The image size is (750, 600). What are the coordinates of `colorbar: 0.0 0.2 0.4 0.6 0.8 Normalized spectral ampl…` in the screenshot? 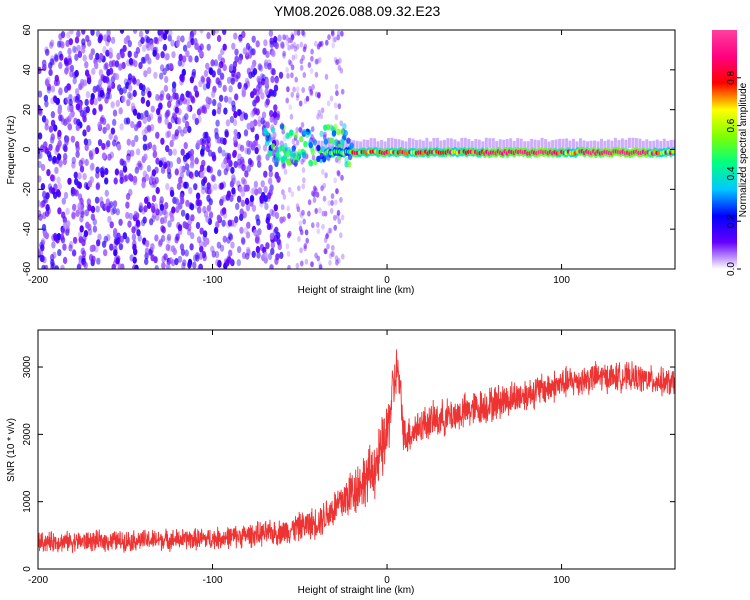 It's located at (730, 153).